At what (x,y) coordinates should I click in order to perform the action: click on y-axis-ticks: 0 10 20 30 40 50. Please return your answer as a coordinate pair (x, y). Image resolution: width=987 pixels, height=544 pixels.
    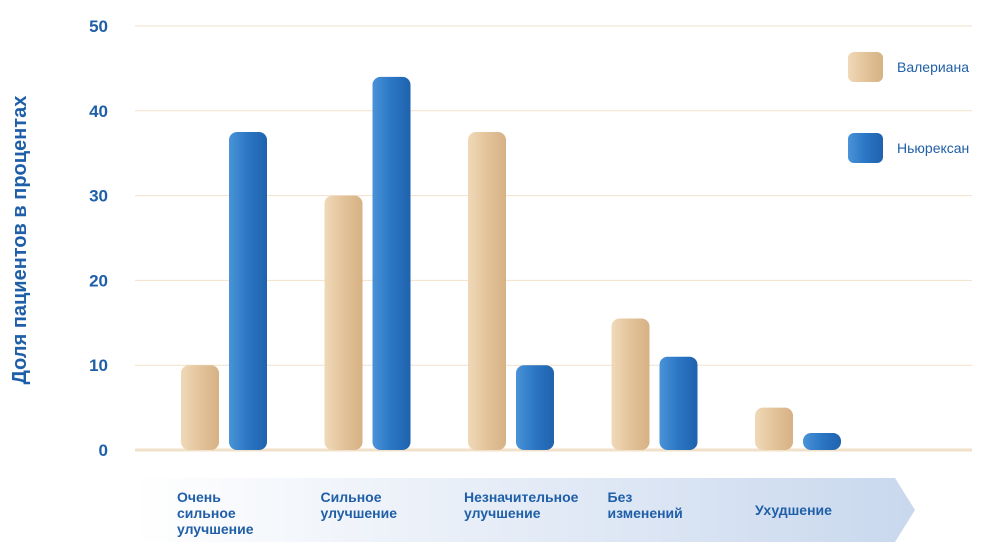
    Looking at the image, I should click on (98, 238).